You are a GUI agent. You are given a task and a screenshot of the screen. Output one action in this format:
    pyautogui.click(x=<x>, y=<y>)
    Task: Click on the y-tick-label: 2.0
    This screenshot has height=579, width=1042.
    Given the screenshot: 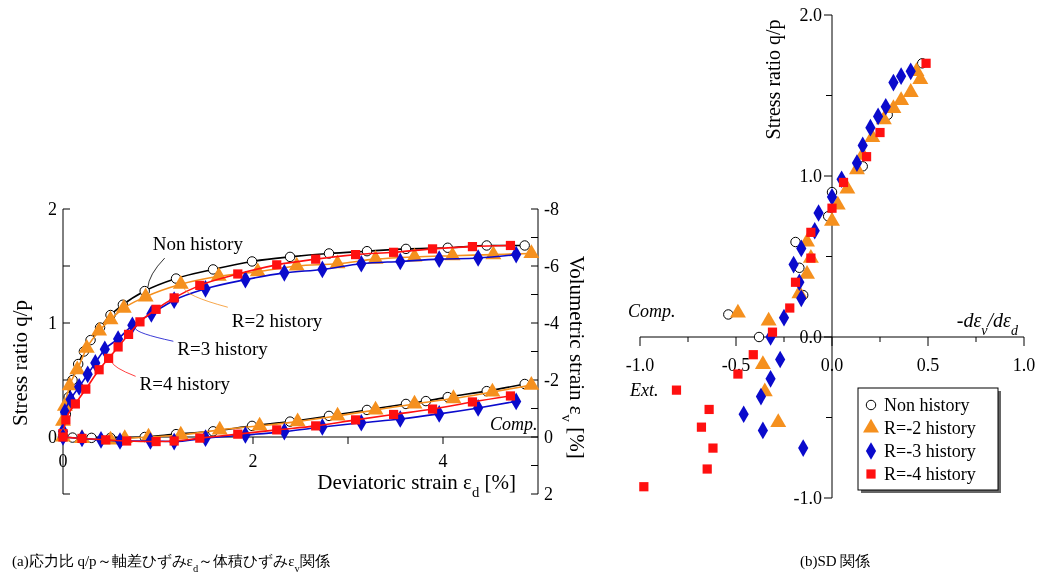 What is the action you would take?
    pyautogui.click(x=810, y=15)
    